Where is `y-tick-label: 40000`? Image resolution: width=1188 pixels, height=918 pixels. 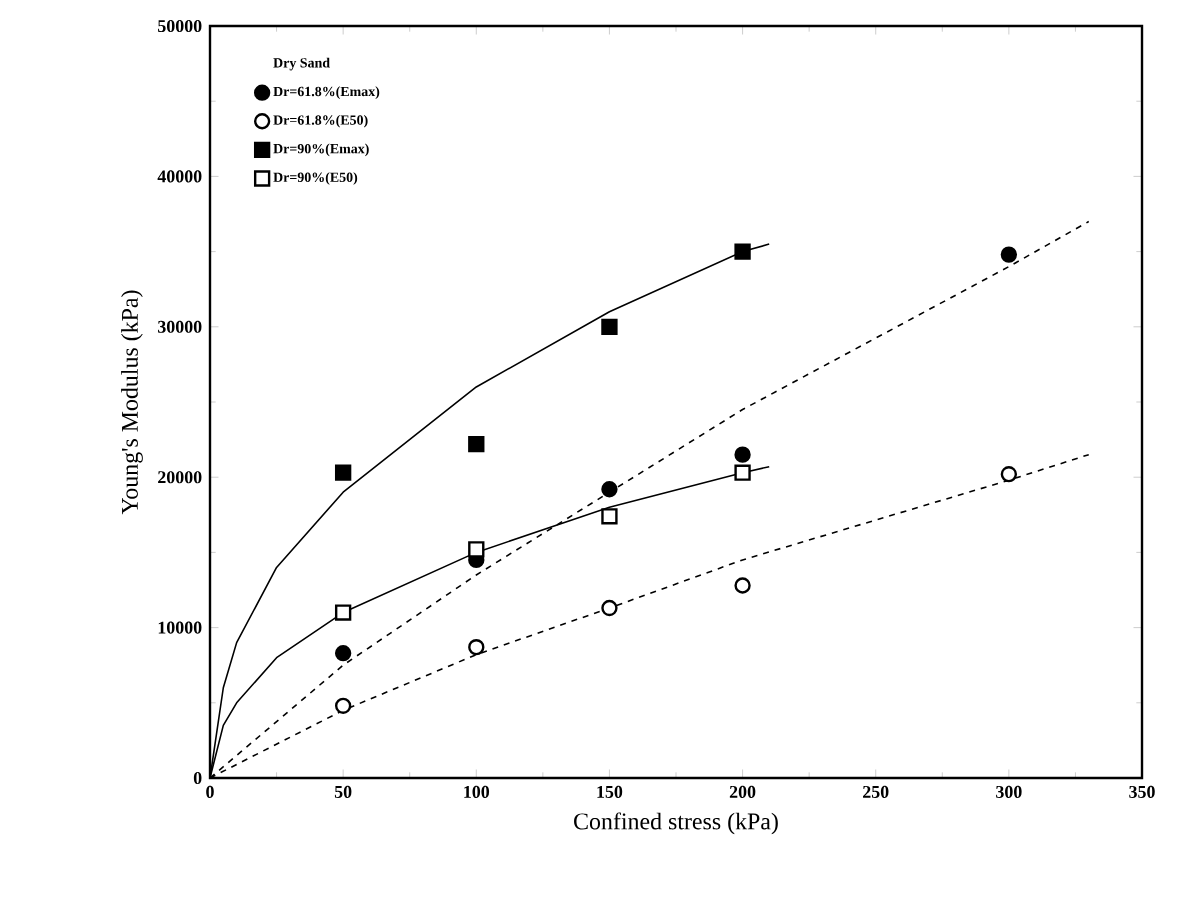
y-tick-label: 40000 is located at coordinates (179, 176).